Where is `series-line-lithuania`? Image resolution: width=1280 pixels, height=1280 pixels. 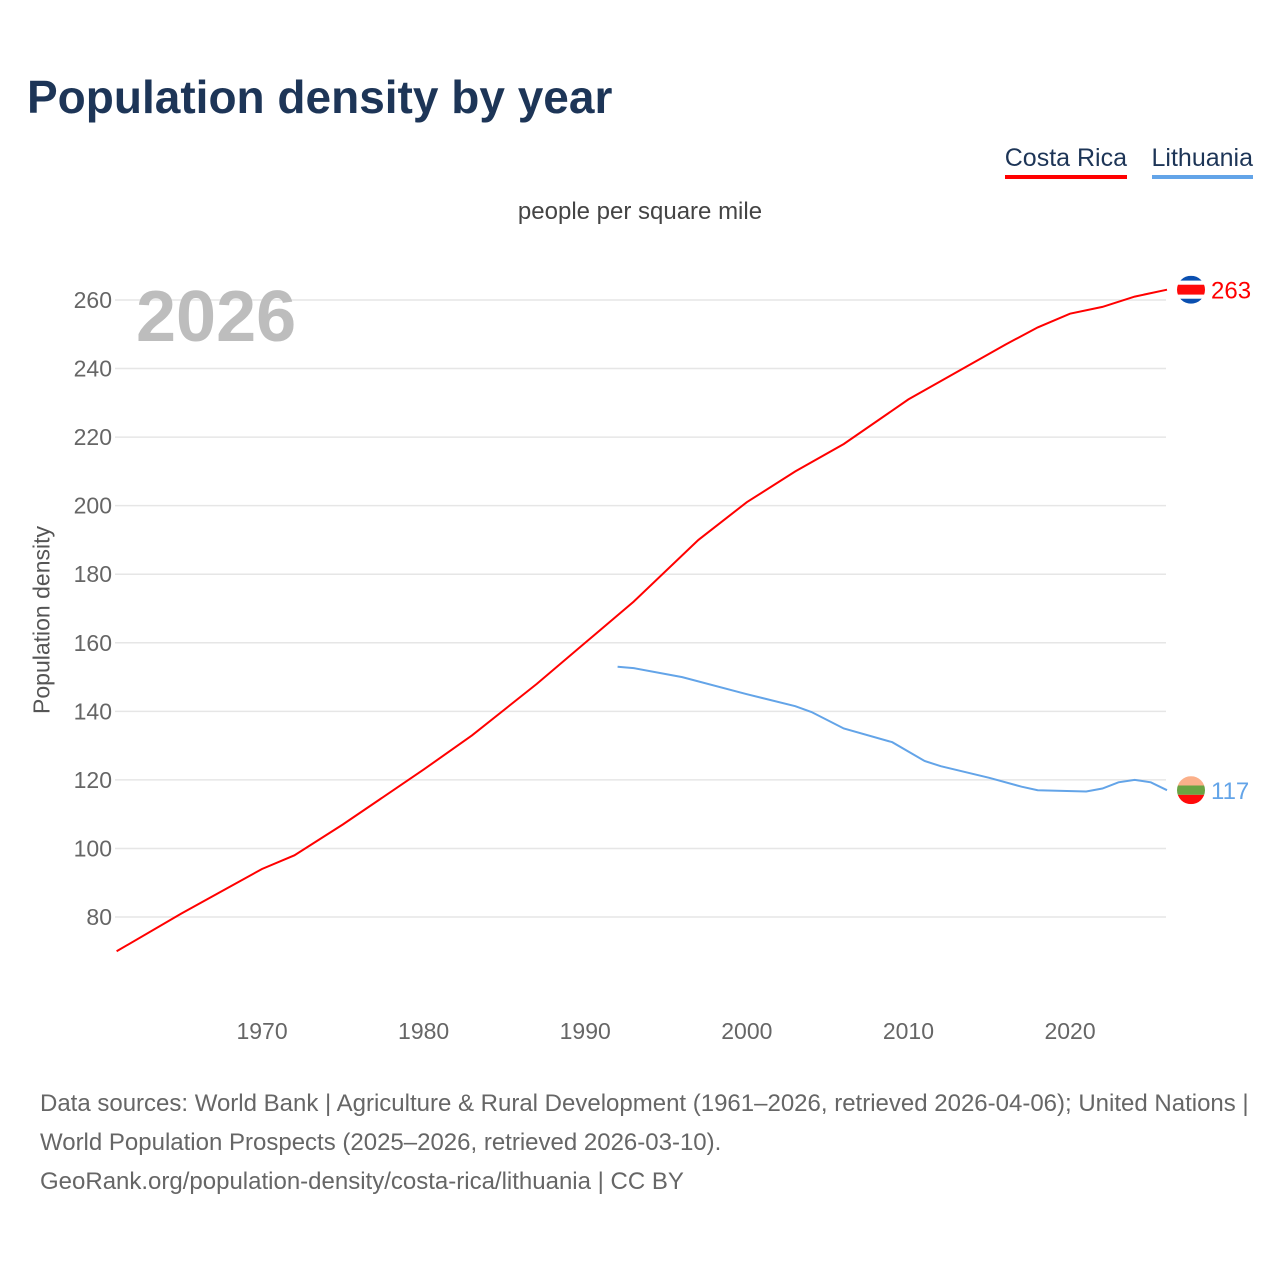 series-line-lithuania is located at coordinates (892, 729).